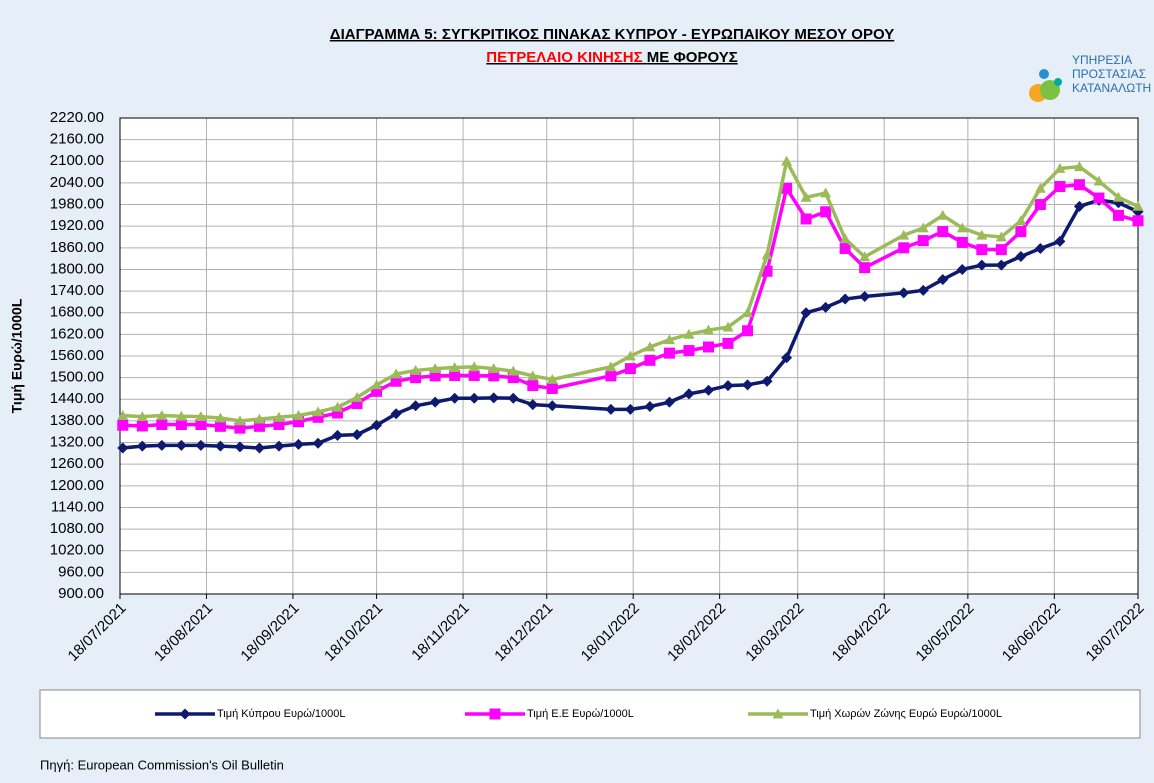  What do you see at coordinates (77, 485) in the screenshot?
I see `y-tick-label: 1200.00` at bounding box center [77, 485].